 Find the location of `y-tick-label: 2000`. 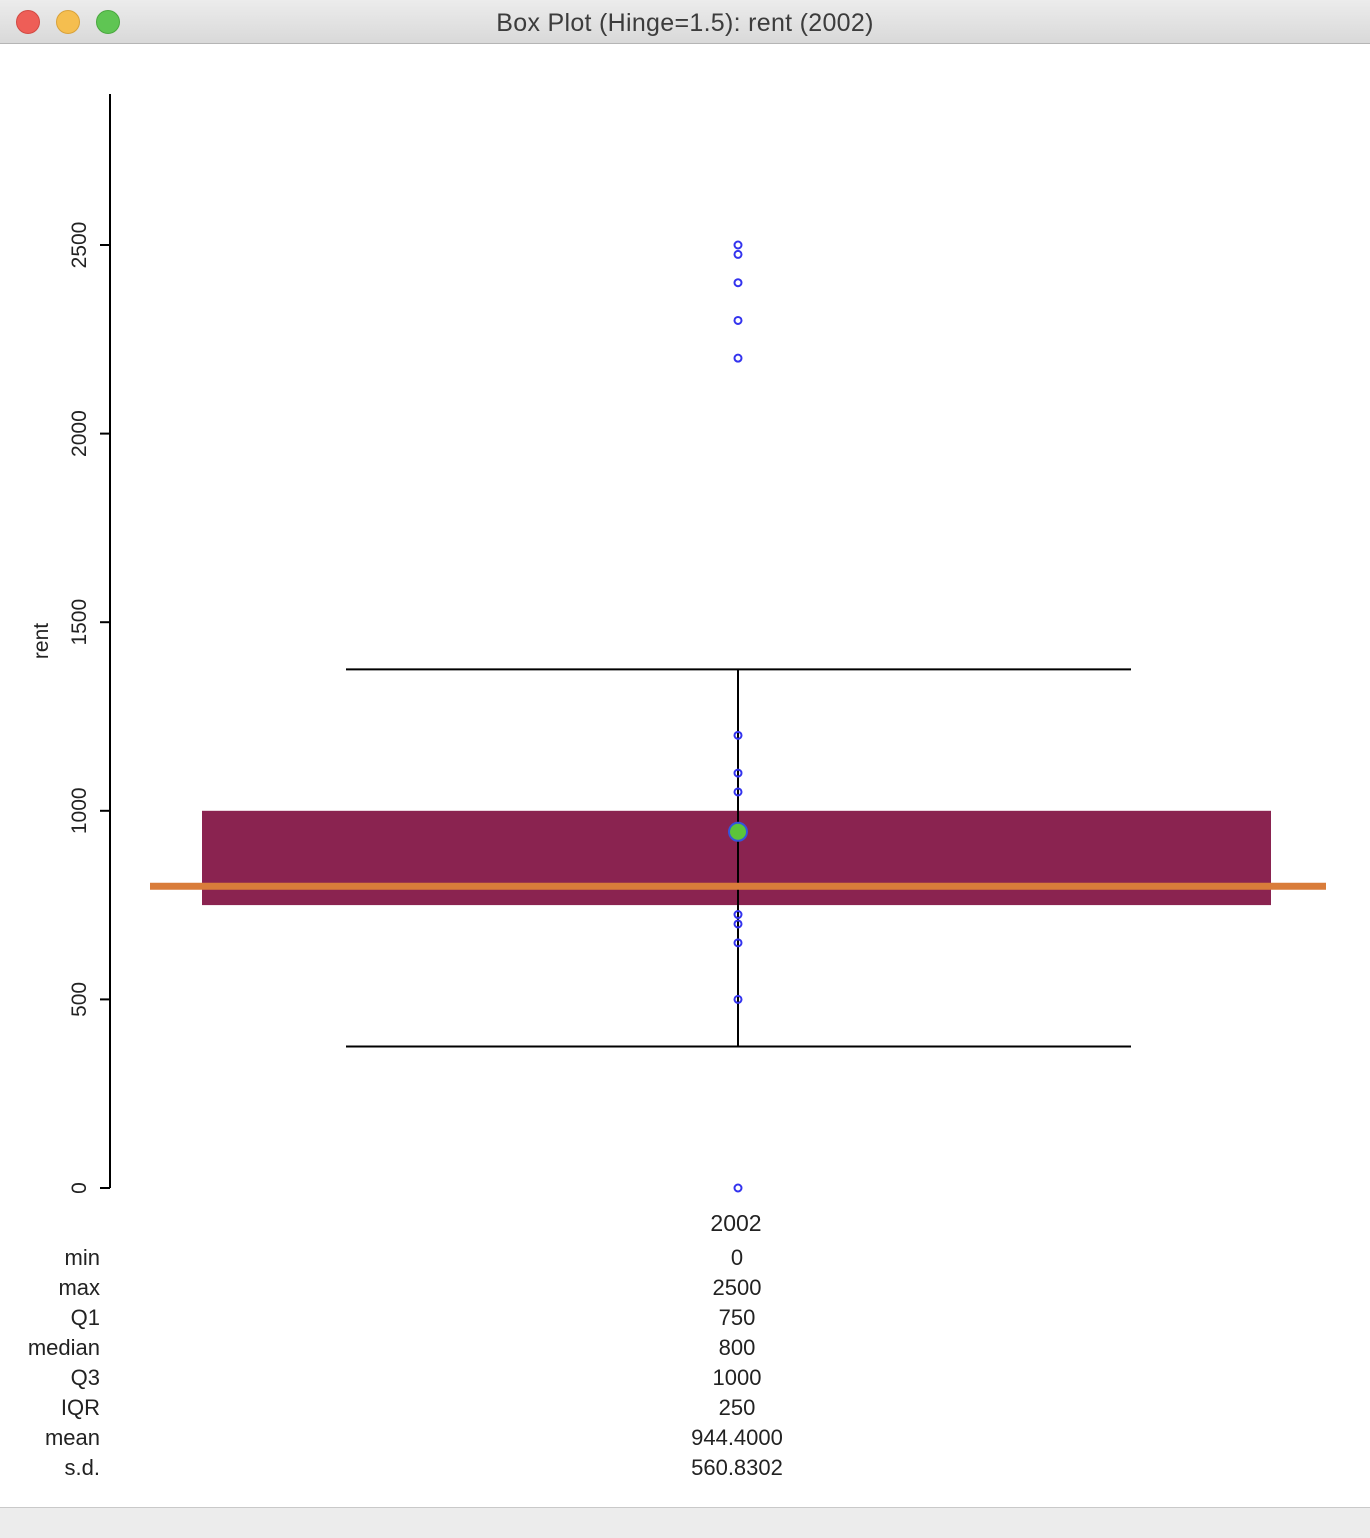

y-tick-label: 2000 is located at coordinates (79, 433).